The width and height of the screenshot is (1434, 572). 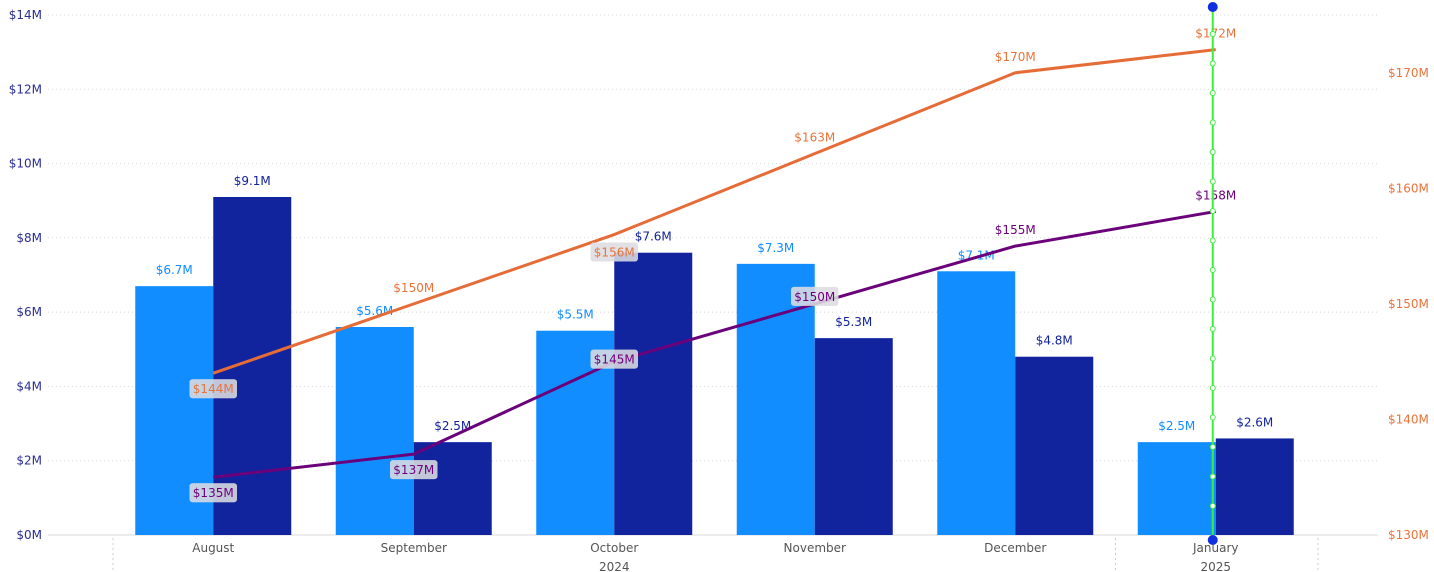 What do you see at coordinates (1212, 7) in the screenshot?
I see `cursor-top-handle` at bounding box center [1212, 7].